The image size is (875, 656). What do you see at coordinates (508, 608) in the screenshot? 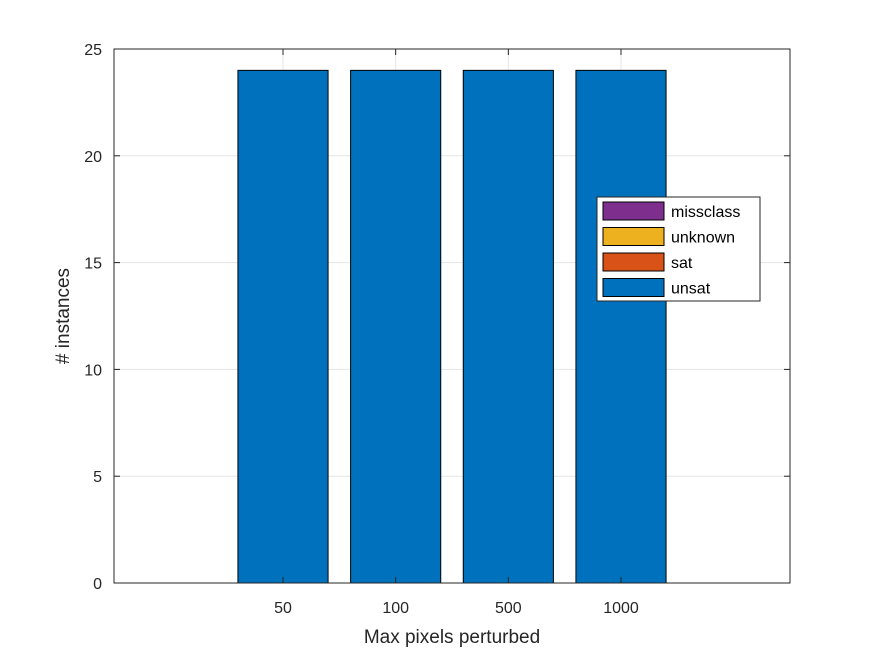
I see `x-tick-label: 500` at bounding box center [508, 608].